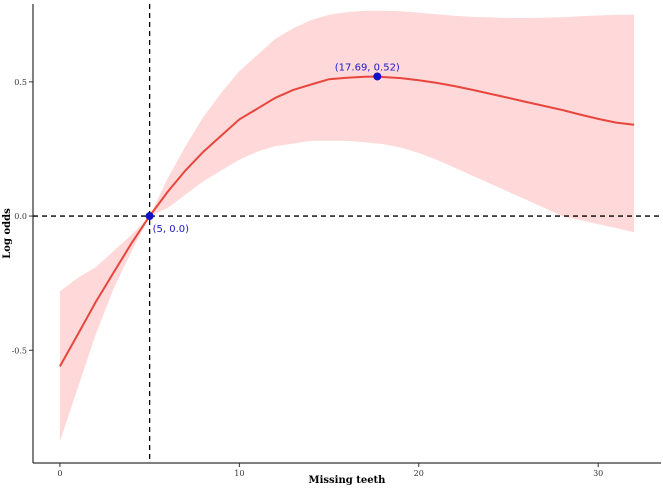 This screenshot has width=663, height=489. What do you see at coordinates (59, 473) in the screenshot?
I see `x-tick-label: 0` at bounding box center [59, 473].